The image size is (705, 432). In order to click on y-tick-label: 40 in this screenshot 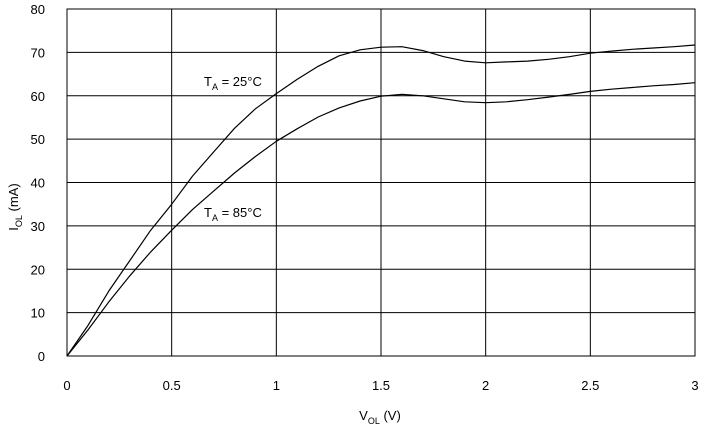, I will do `click(38, 183)`.